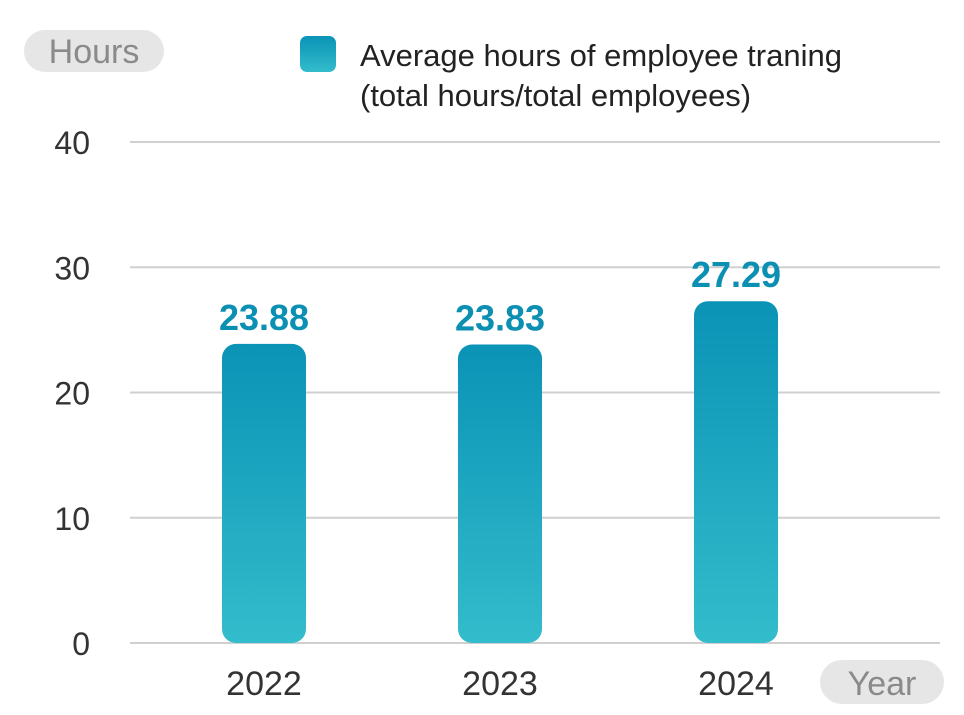 This screenshot has height=715, width=964. What do you see at coordinates (264, 493) in the screenshot?
I see `bar-2022` at bounding box center [264, 493].